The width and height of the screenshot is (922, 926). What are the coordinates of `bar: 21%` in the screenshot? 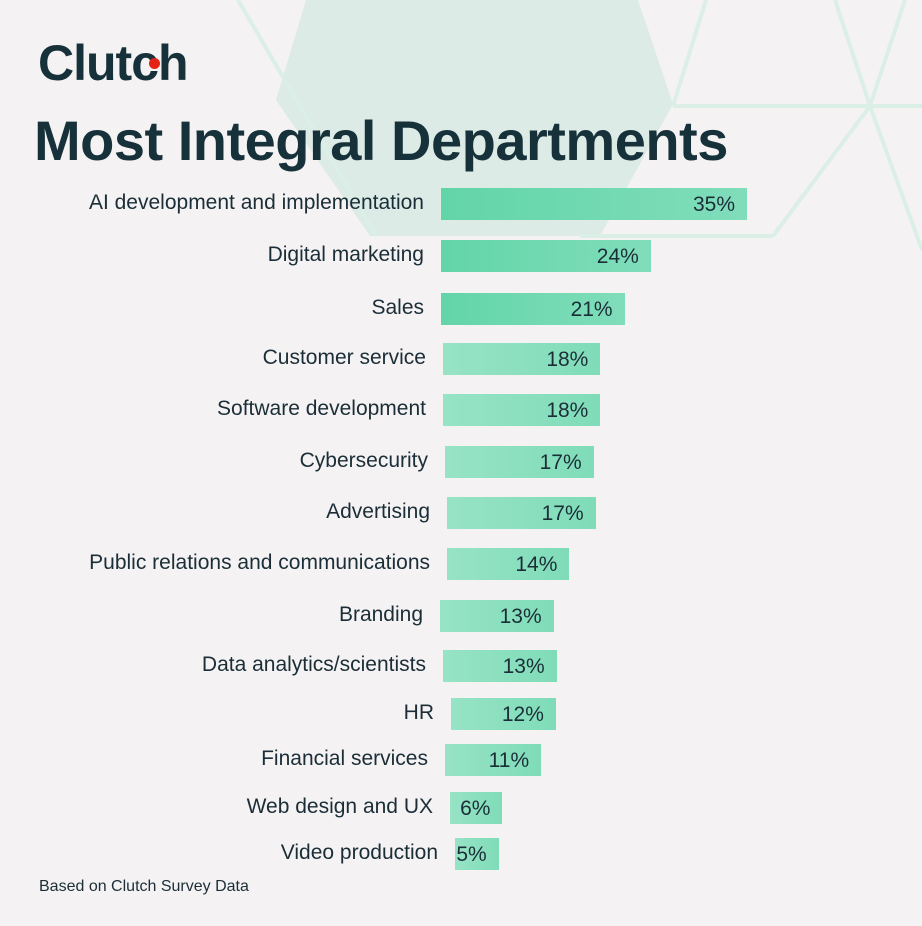 It's located at (533, 309).